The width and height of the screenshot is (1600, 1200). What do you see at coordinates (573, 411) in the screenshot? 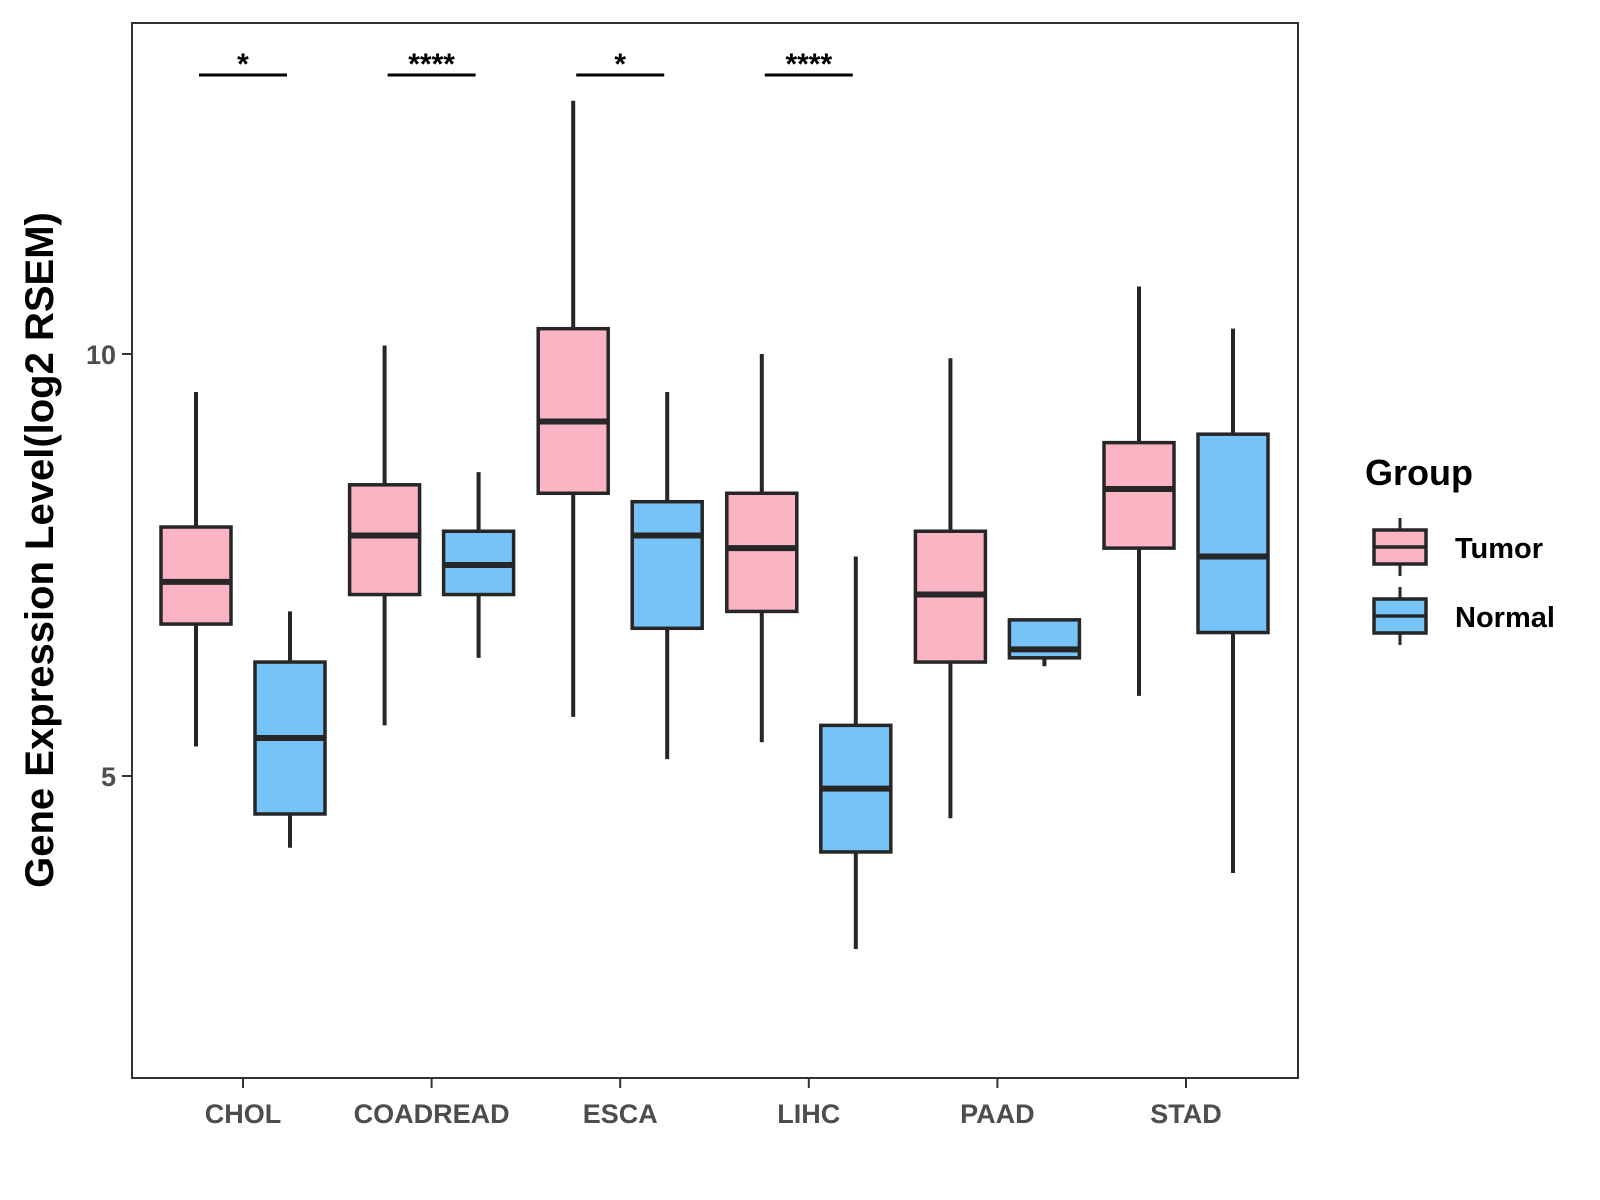
I see `box-tumor-esca` at bounding box center [573, 411].